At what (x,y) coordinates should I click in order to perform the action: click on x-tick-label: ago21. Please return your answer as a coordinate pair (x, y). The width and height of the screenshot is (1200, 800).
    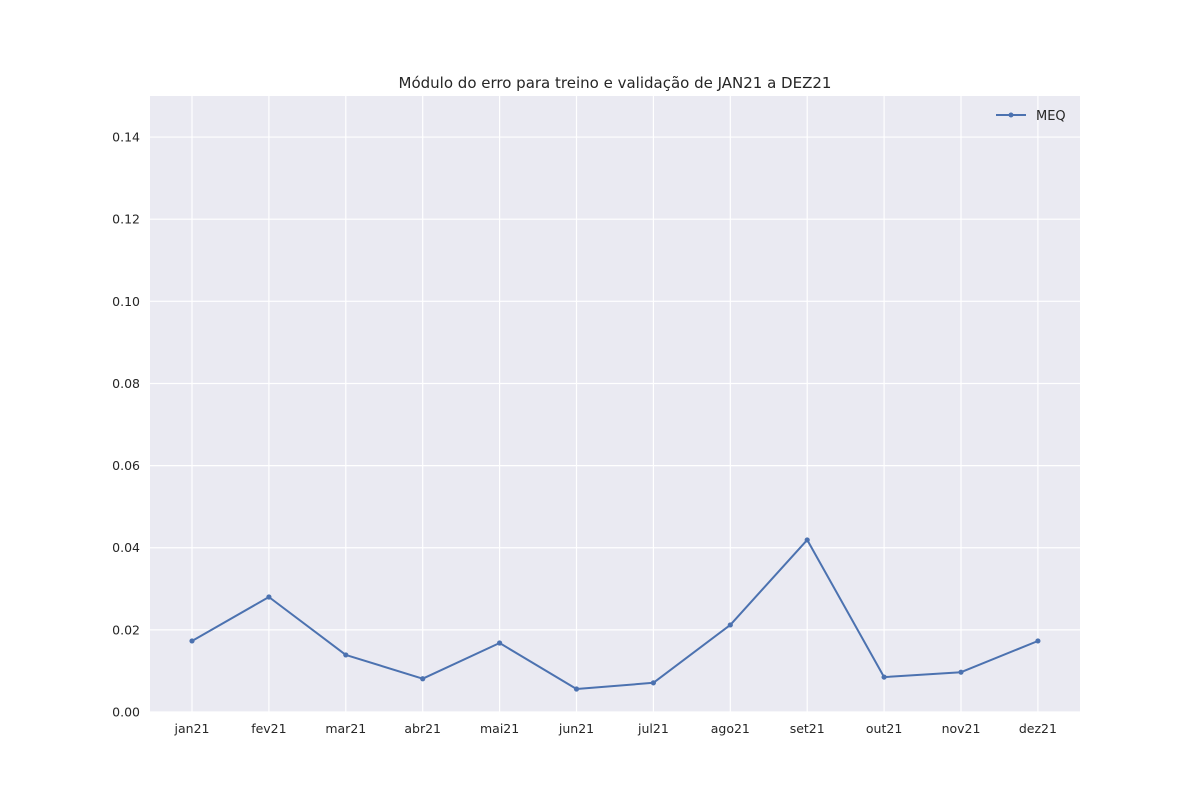
    Looking at the image, I should click on (730, 728).